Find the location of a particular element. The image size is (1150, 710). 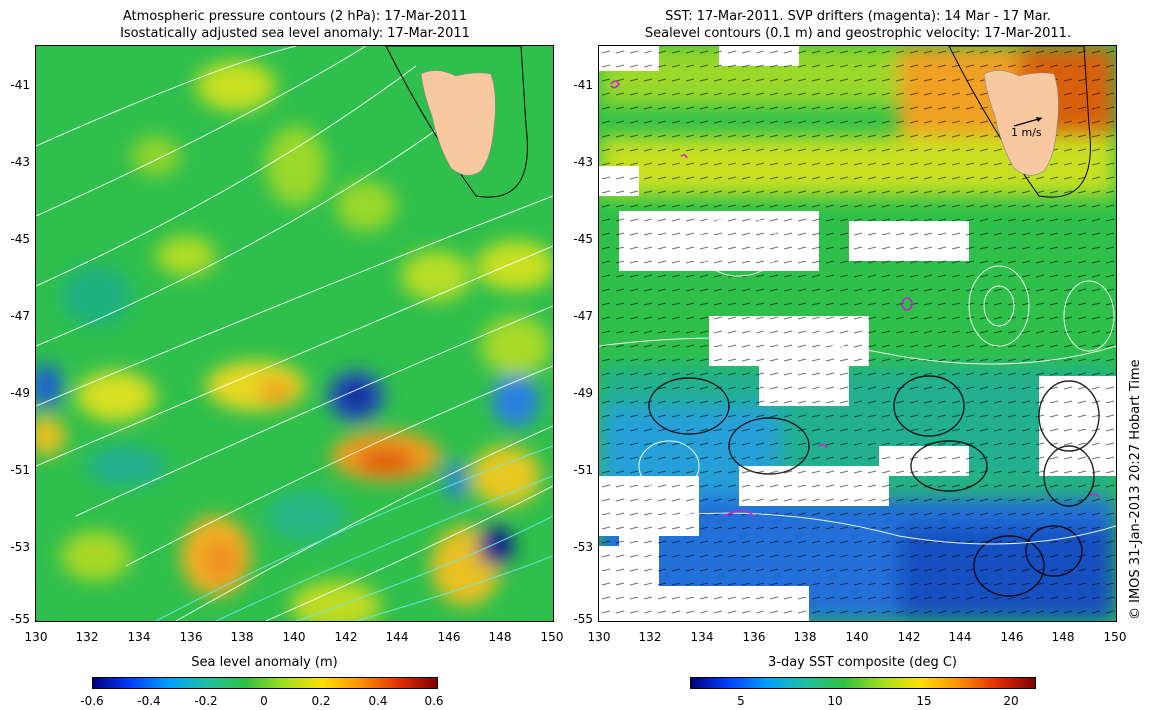

imos-credit: © IMOS 31-Jan-2013 20:27 Hobart Time is located at coordinates (1135, 489).